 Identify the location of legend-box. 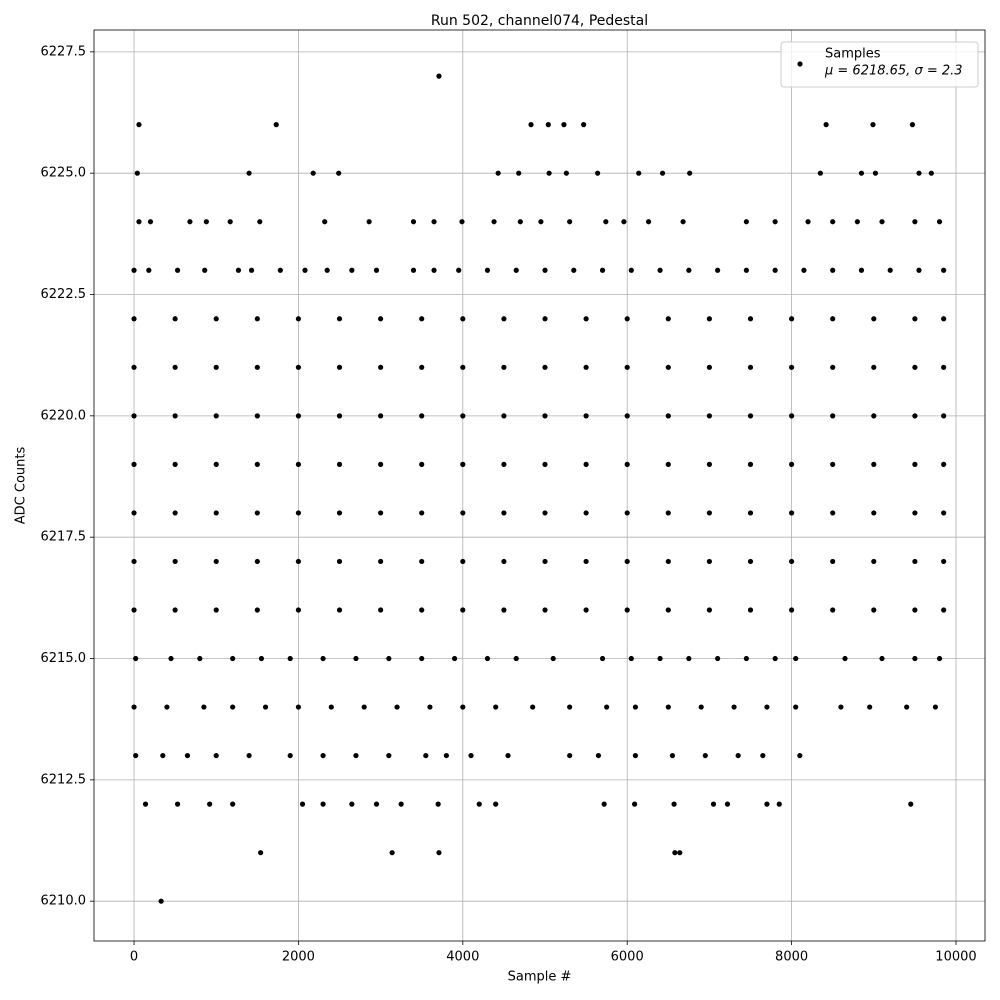
(879, 64).